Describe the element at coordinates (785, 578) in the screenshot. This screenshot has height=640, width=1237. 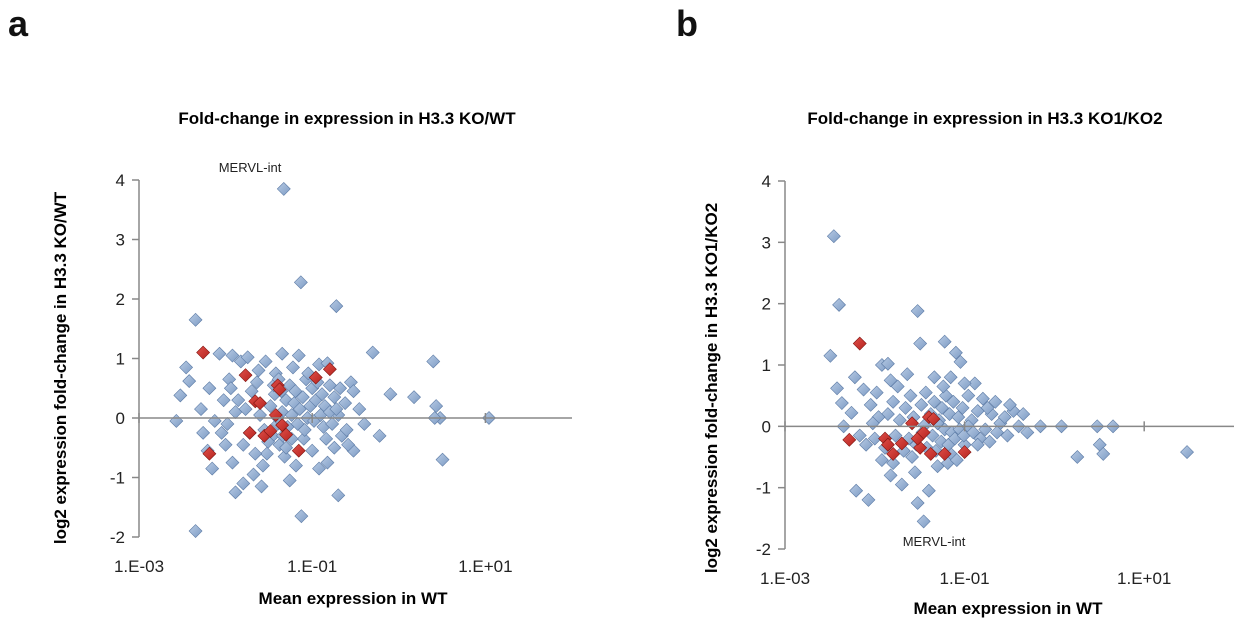
I see `x-tick-label: 1.E-03` at that location.